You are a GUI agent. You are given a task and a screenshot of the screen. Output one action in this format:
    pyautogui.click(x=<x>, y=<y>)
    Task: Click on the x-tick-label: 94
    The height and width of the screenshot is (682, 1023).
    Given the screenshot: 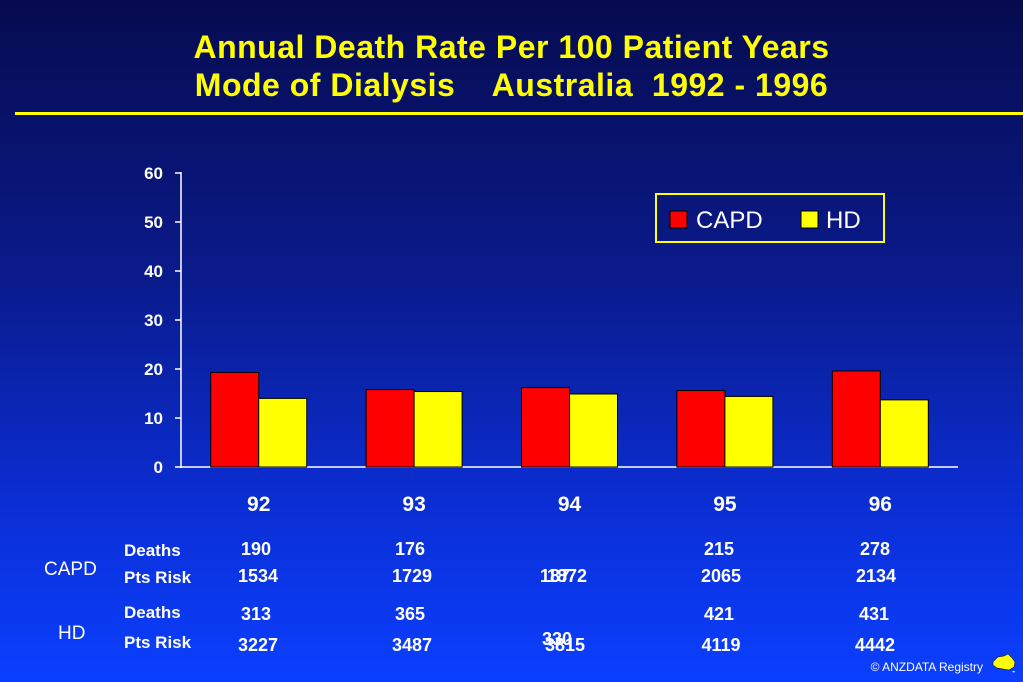 What is the action you would take?
    pyautogui.click(x=570, y=504)
    